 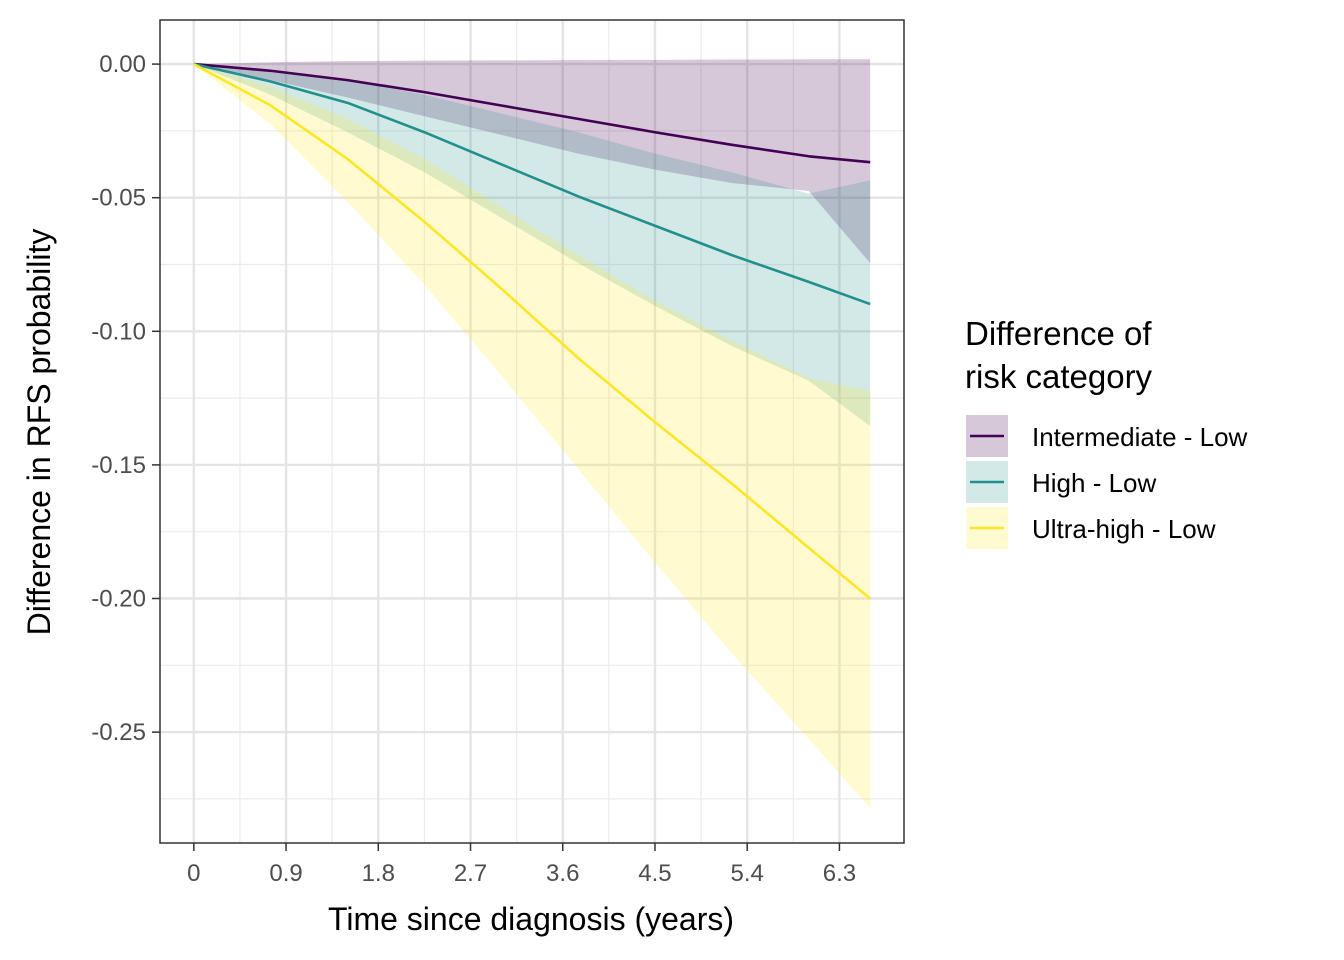 I want to click on legend-label-high: High - Low, so click(x=1094, y=483).